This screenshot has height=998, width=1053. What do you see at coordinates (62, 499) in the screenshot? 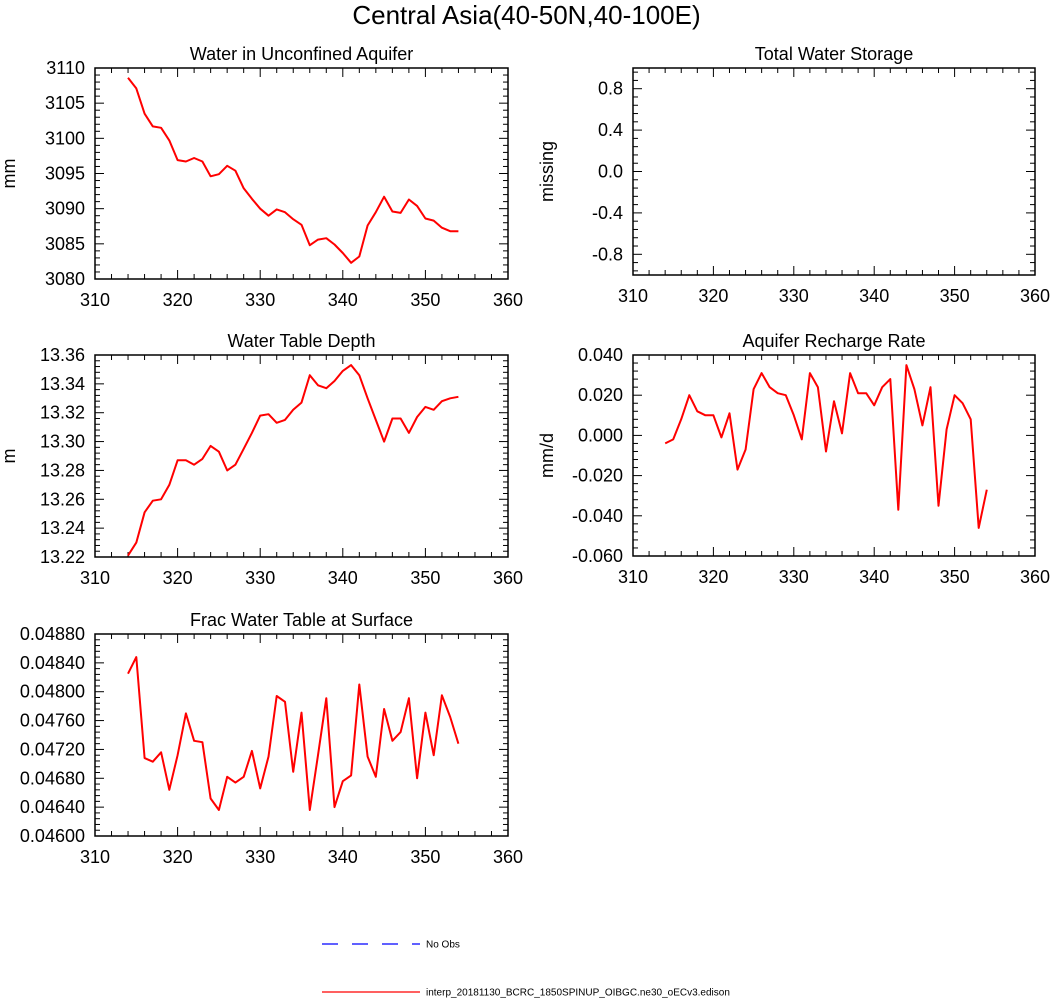
I see `y-tick-label: 13.26` at bounding box center [62, 499].